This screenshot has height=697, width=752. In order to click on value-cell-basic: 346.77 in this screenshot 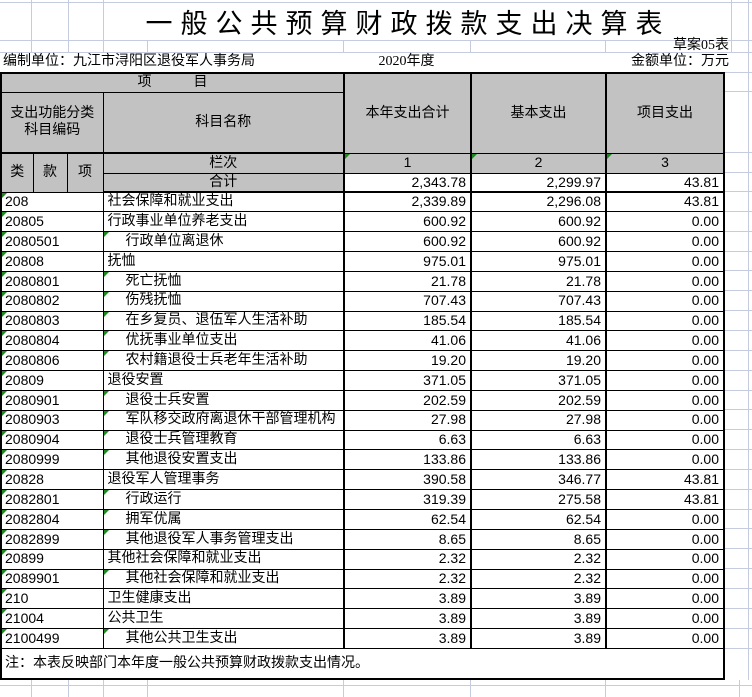, I will do `click(538, 480)`.